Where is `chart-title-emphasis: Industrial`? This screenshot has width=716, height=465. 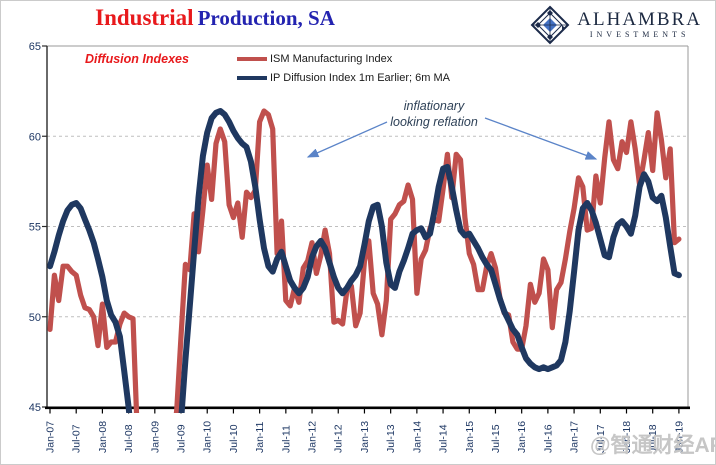
chart-title-emphasis: Industrial is located at coordinates (144, 17).